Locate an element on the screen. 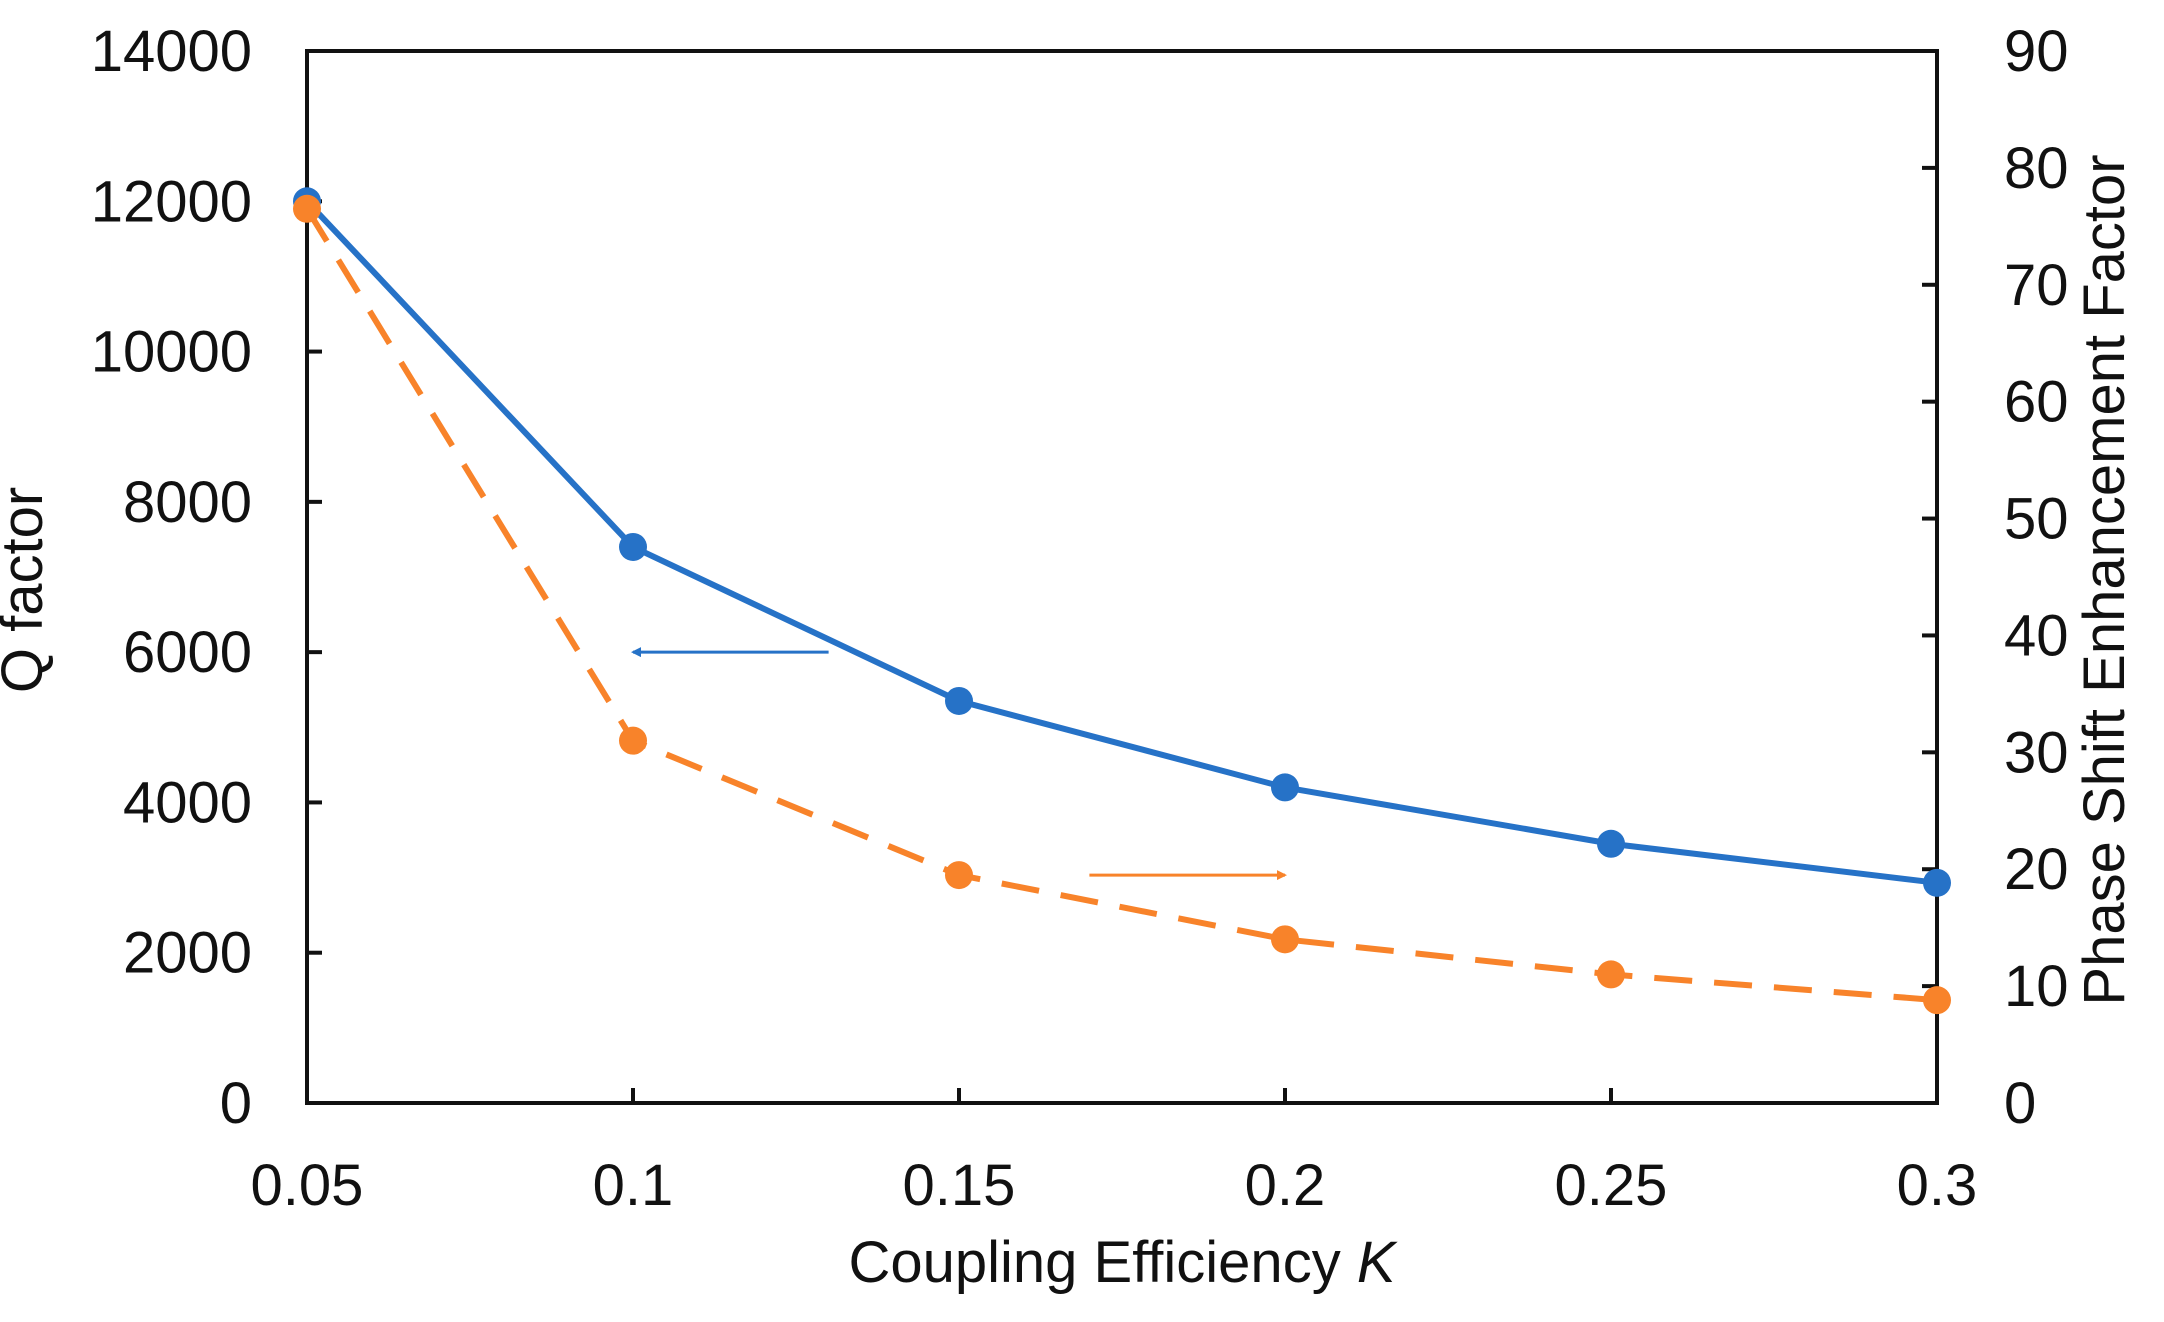 This screenshot has height=1322, width=2164. right-y-tick-label: 0 is located at coordinates (2020, 1103).